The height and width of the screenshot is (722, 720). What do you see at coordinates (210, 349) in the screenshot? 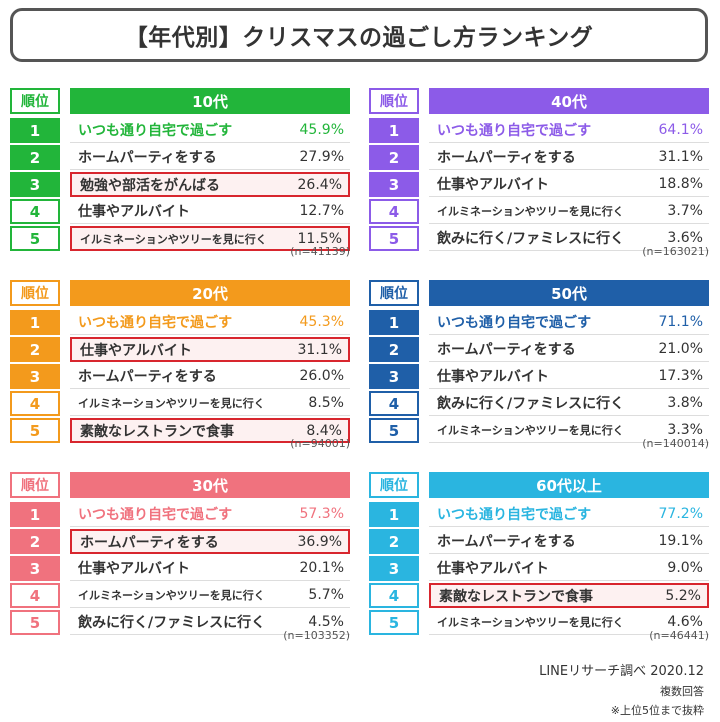
I see `ranking-row: 仕事やアルバイト 31.1%` at bounding box center [210, 349].